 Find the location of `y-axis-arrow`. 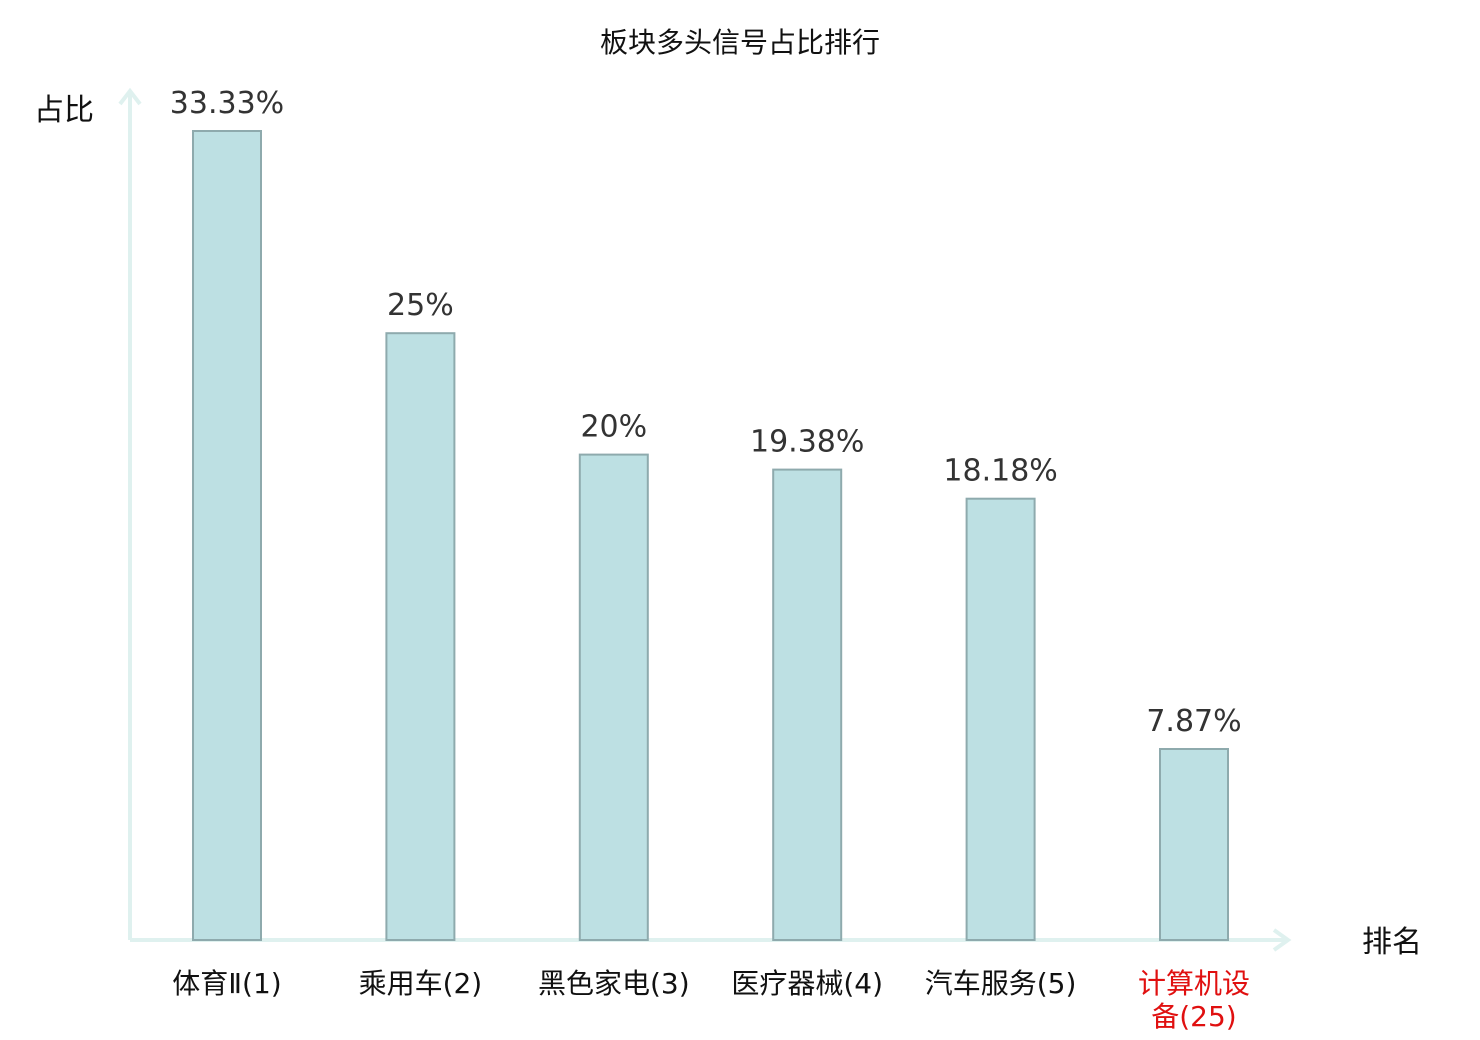

y-axis-arrow is located at coordinates (130, 96).